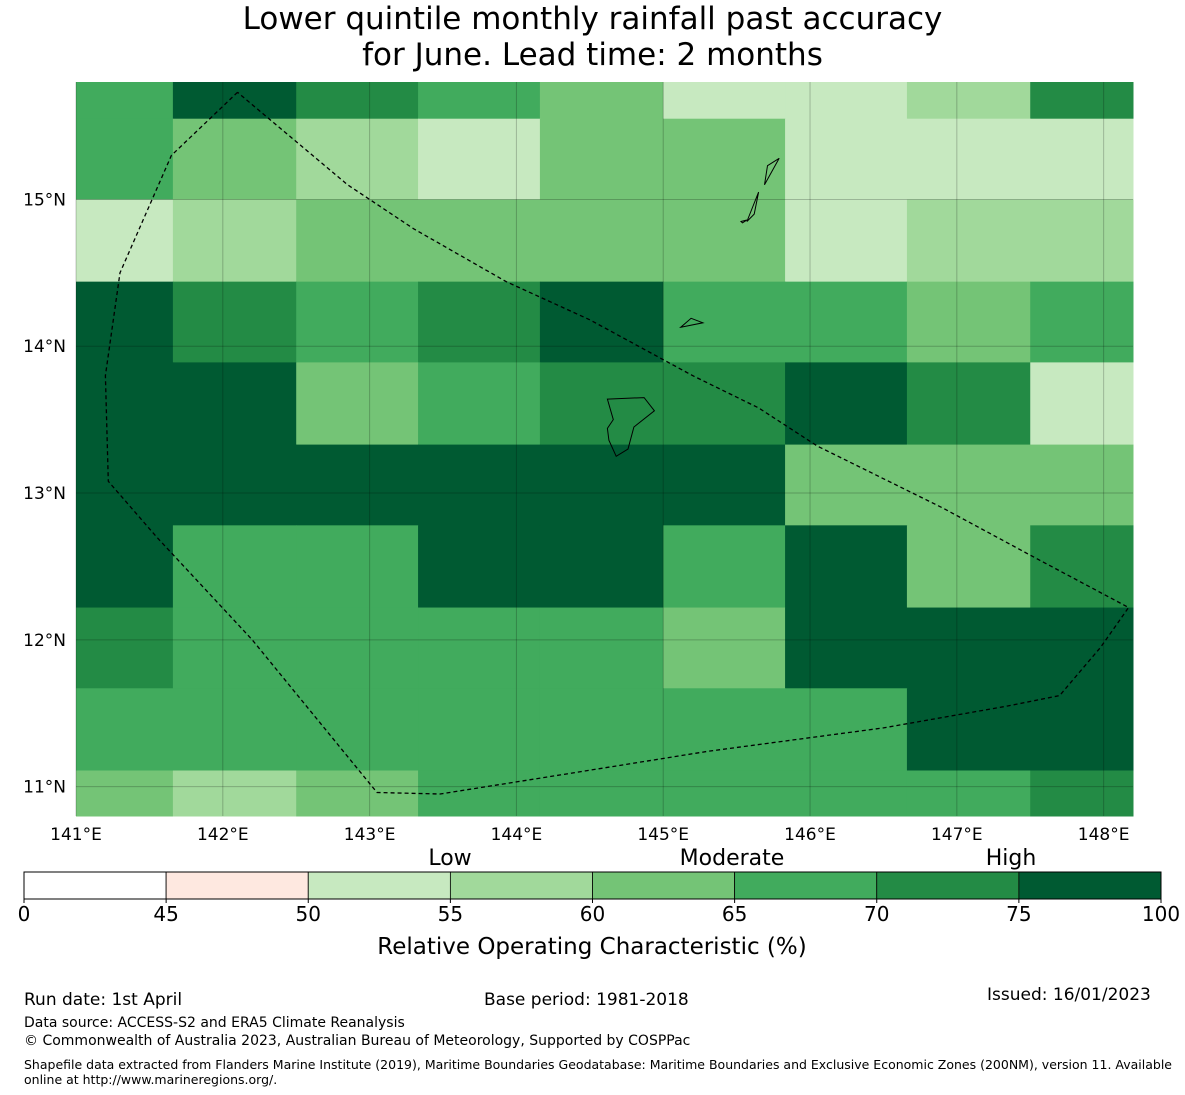 The height and width of the screenshot is (1095, 1185). What do you see at coordinates (743, 221) in the screenshot?
I see `island-aguijan-outline` at bounding box center [743, 221].